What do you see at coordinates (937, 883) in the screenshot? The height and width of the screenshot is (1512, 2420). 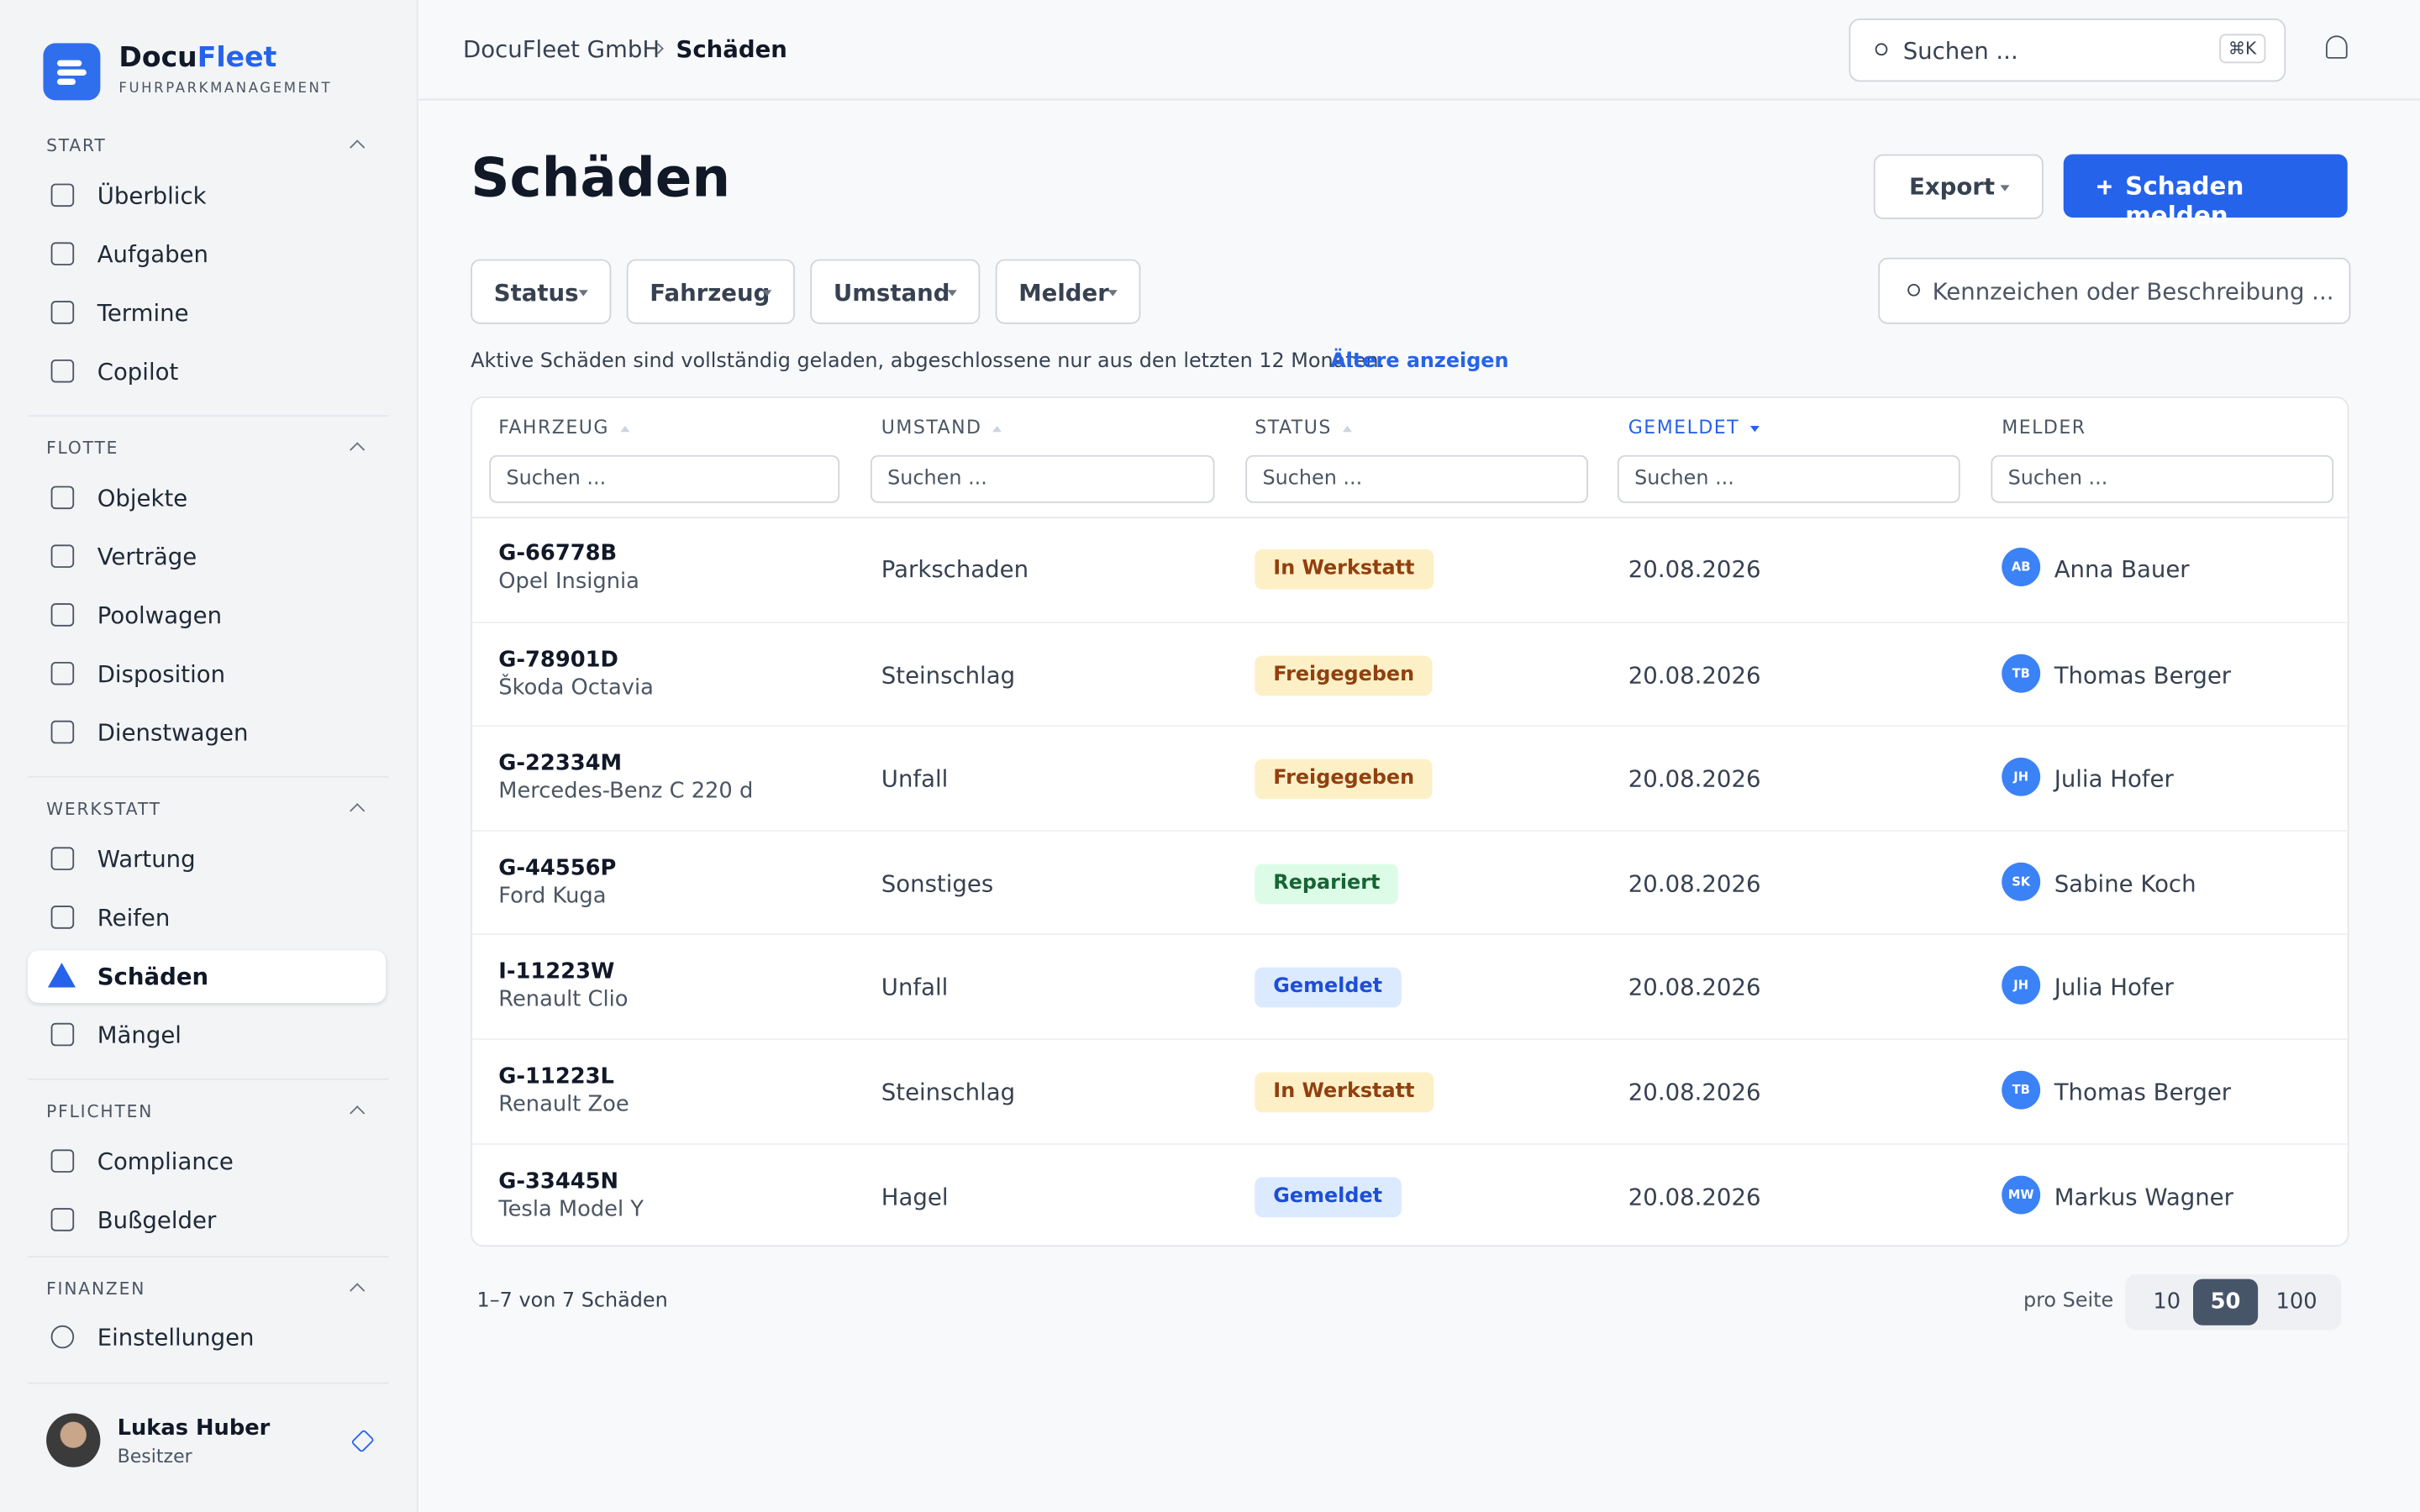 I see `umstand: Sonstiges` at bounding box center [937, 883].